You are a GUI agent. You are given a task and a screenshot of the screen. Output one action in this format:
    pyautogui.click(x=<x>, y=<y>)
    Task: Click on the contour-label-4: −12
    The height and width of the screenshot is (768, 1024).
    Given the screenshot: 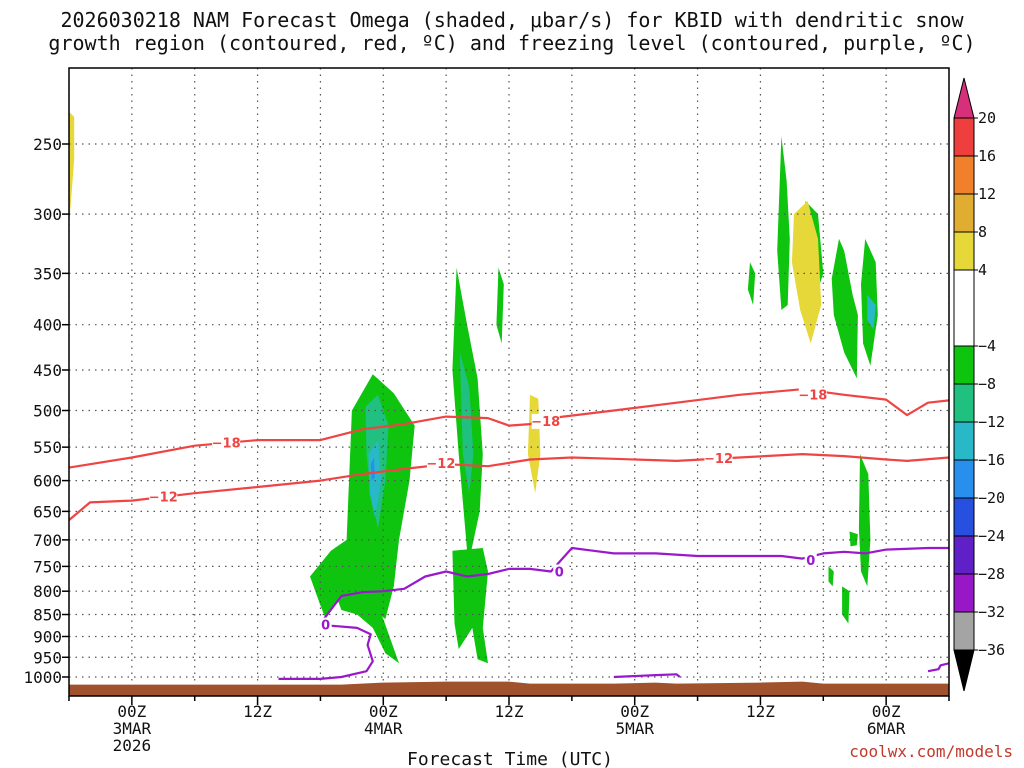 What is the action you would take?
    pyautogui.click(x=440, y=464)
    